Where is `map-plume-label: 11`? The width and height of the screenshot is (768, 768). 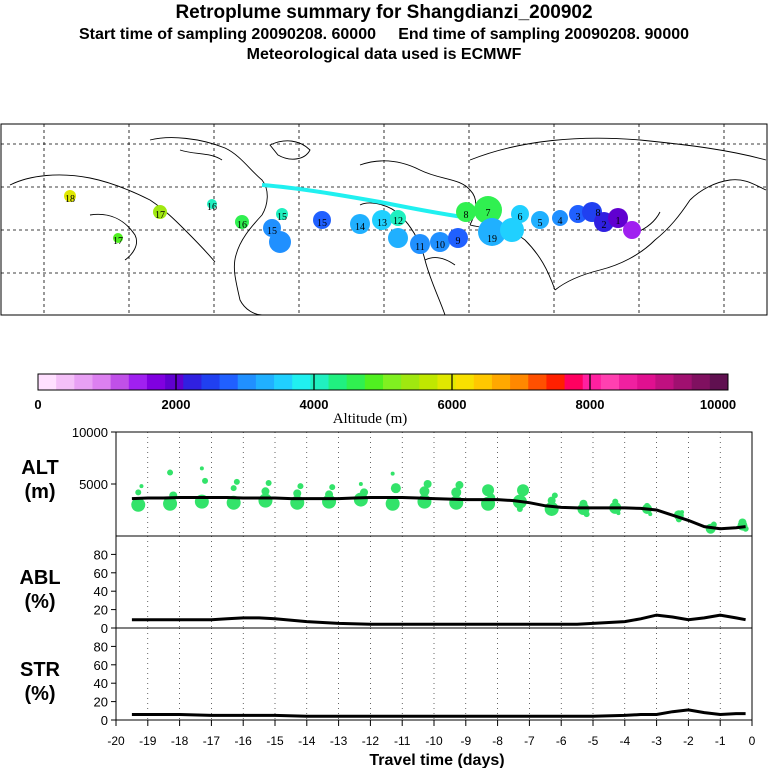 map-plume-label: 11 is located at coordinates (420, 247).